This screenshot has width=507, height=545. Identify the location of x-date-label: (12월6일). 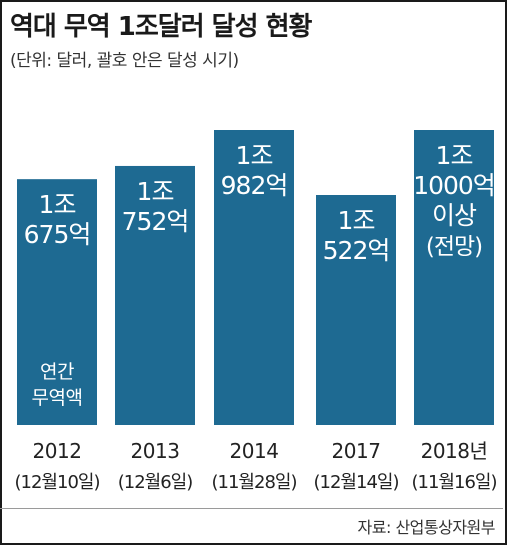
(155, 482).